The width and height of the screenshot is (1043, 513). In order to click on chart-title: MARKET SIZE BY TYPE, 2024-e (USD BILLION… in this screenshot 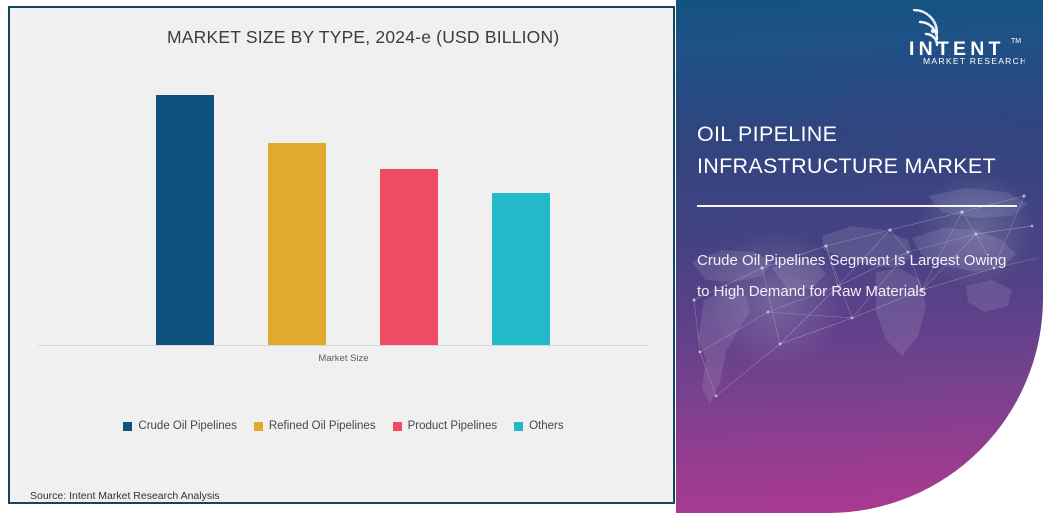, I will do `click(363, 37)`.